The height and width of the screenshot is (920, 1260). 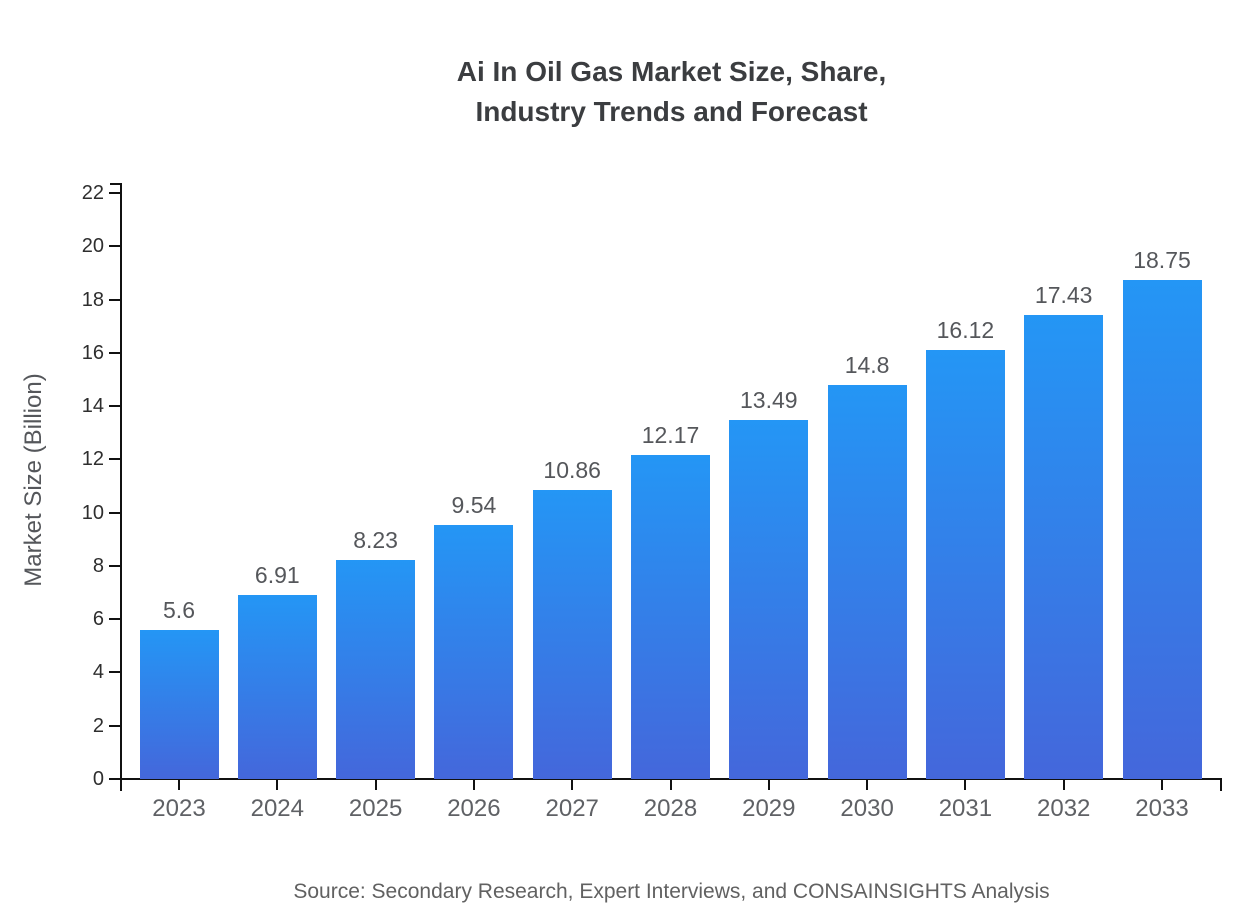 What do you see at coordinates (769, 808) in the screenshot?
I see `x-axis-tick-label: 2029` at bounding box center [769, 808].